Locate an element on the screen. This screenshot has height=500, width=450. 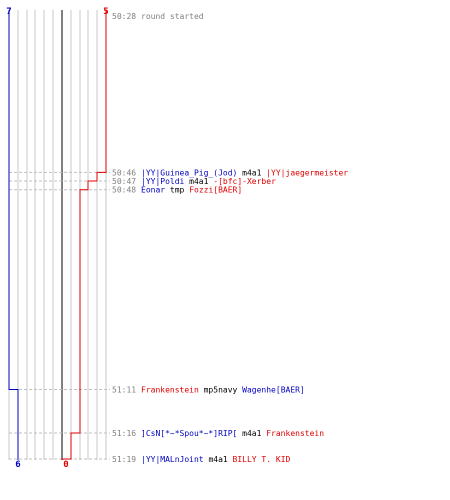
event-timestamp: 50:28 is located at coordinates (124, 16).